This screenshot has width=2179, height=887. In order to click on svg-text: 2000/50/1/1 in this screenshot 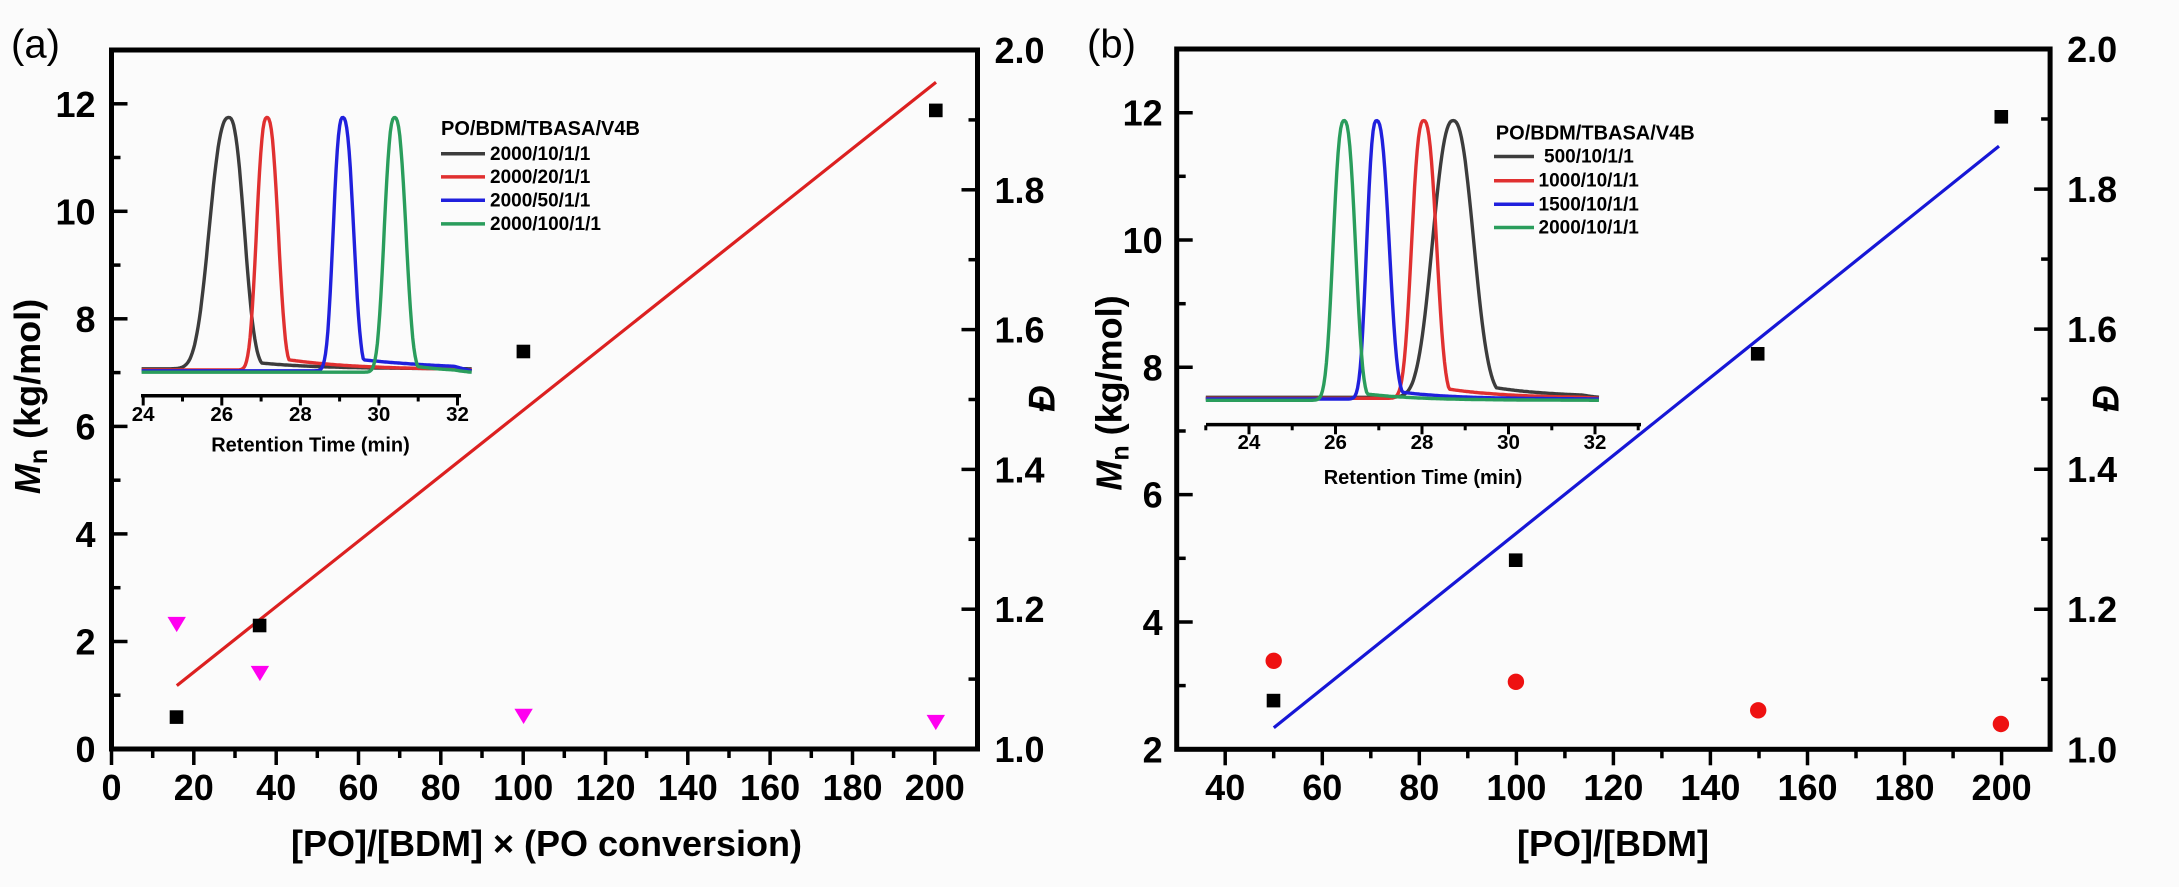, I will do `click(540, 200)`.